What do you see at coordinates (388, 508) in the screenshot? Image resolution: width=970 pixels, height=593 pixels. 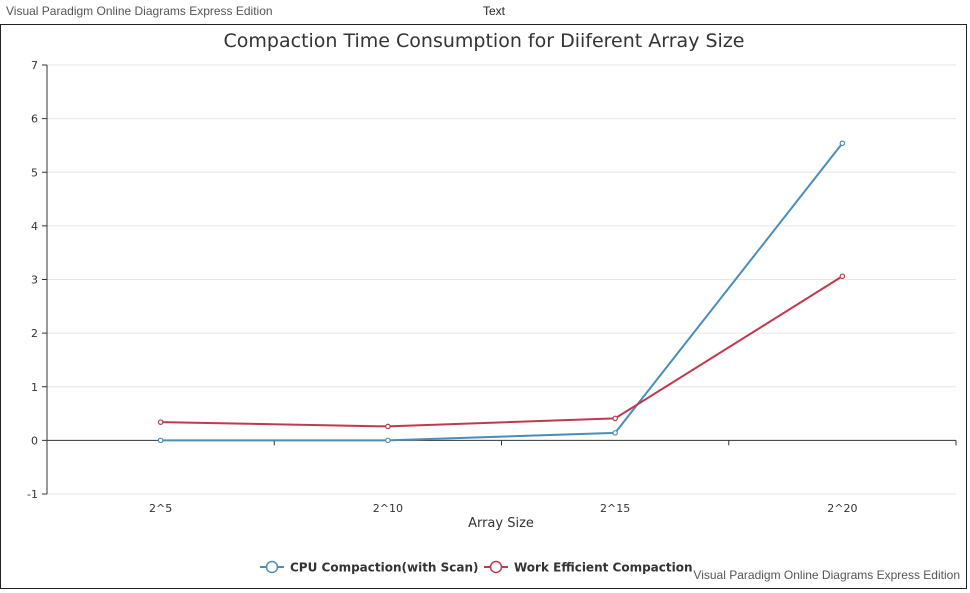 I see `x-tick-label: 2^10` at bounding box center [388, 508].